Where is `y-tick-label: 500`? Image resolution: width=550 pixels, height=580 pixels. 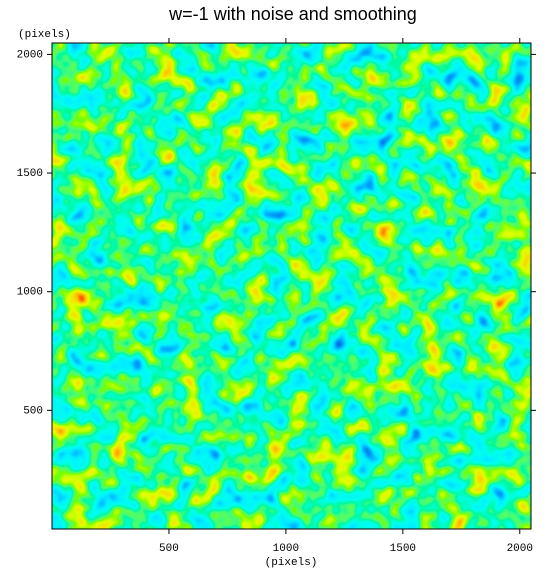
y-tick-label: 500 is located at coordinates (33, 411).